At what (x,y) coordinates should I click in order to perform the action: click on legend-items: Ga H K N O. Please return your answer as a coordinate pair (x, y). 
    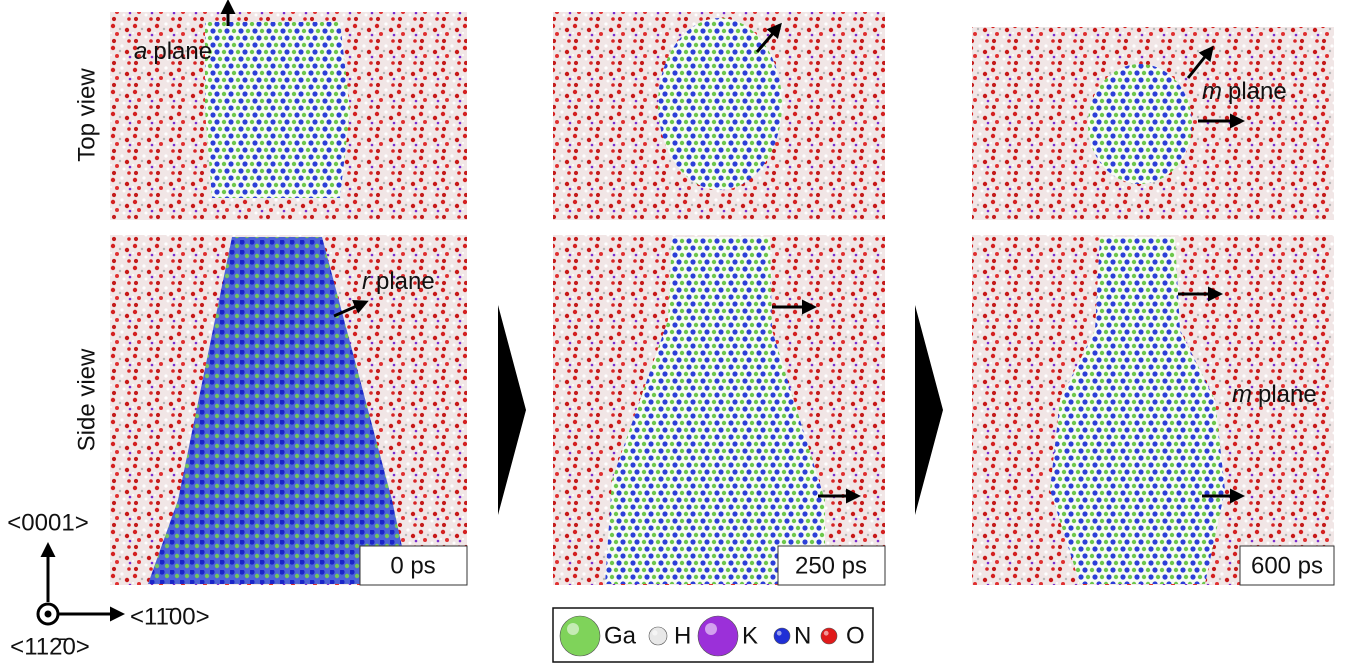
    Looking at the image, I should click on (712, 636).